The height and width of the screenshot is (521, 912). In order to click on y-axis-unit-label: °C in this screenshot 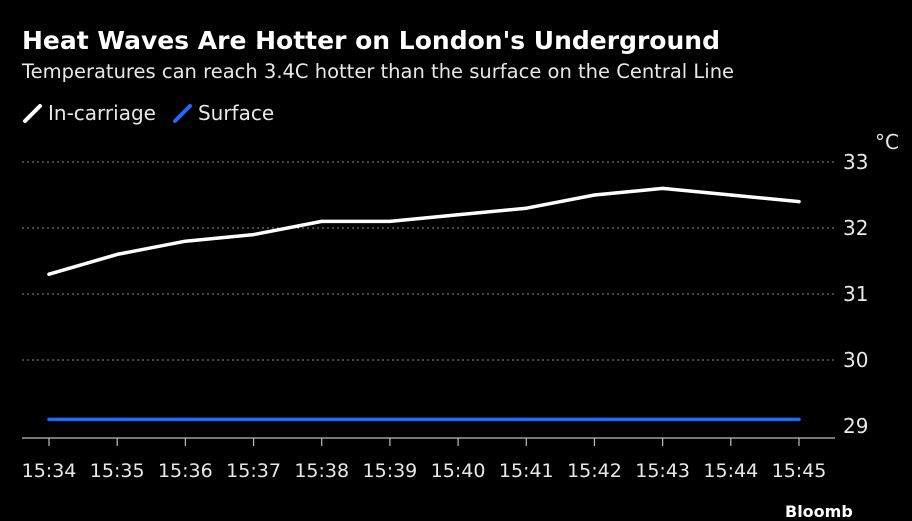, I will do `click(887, 142)`.